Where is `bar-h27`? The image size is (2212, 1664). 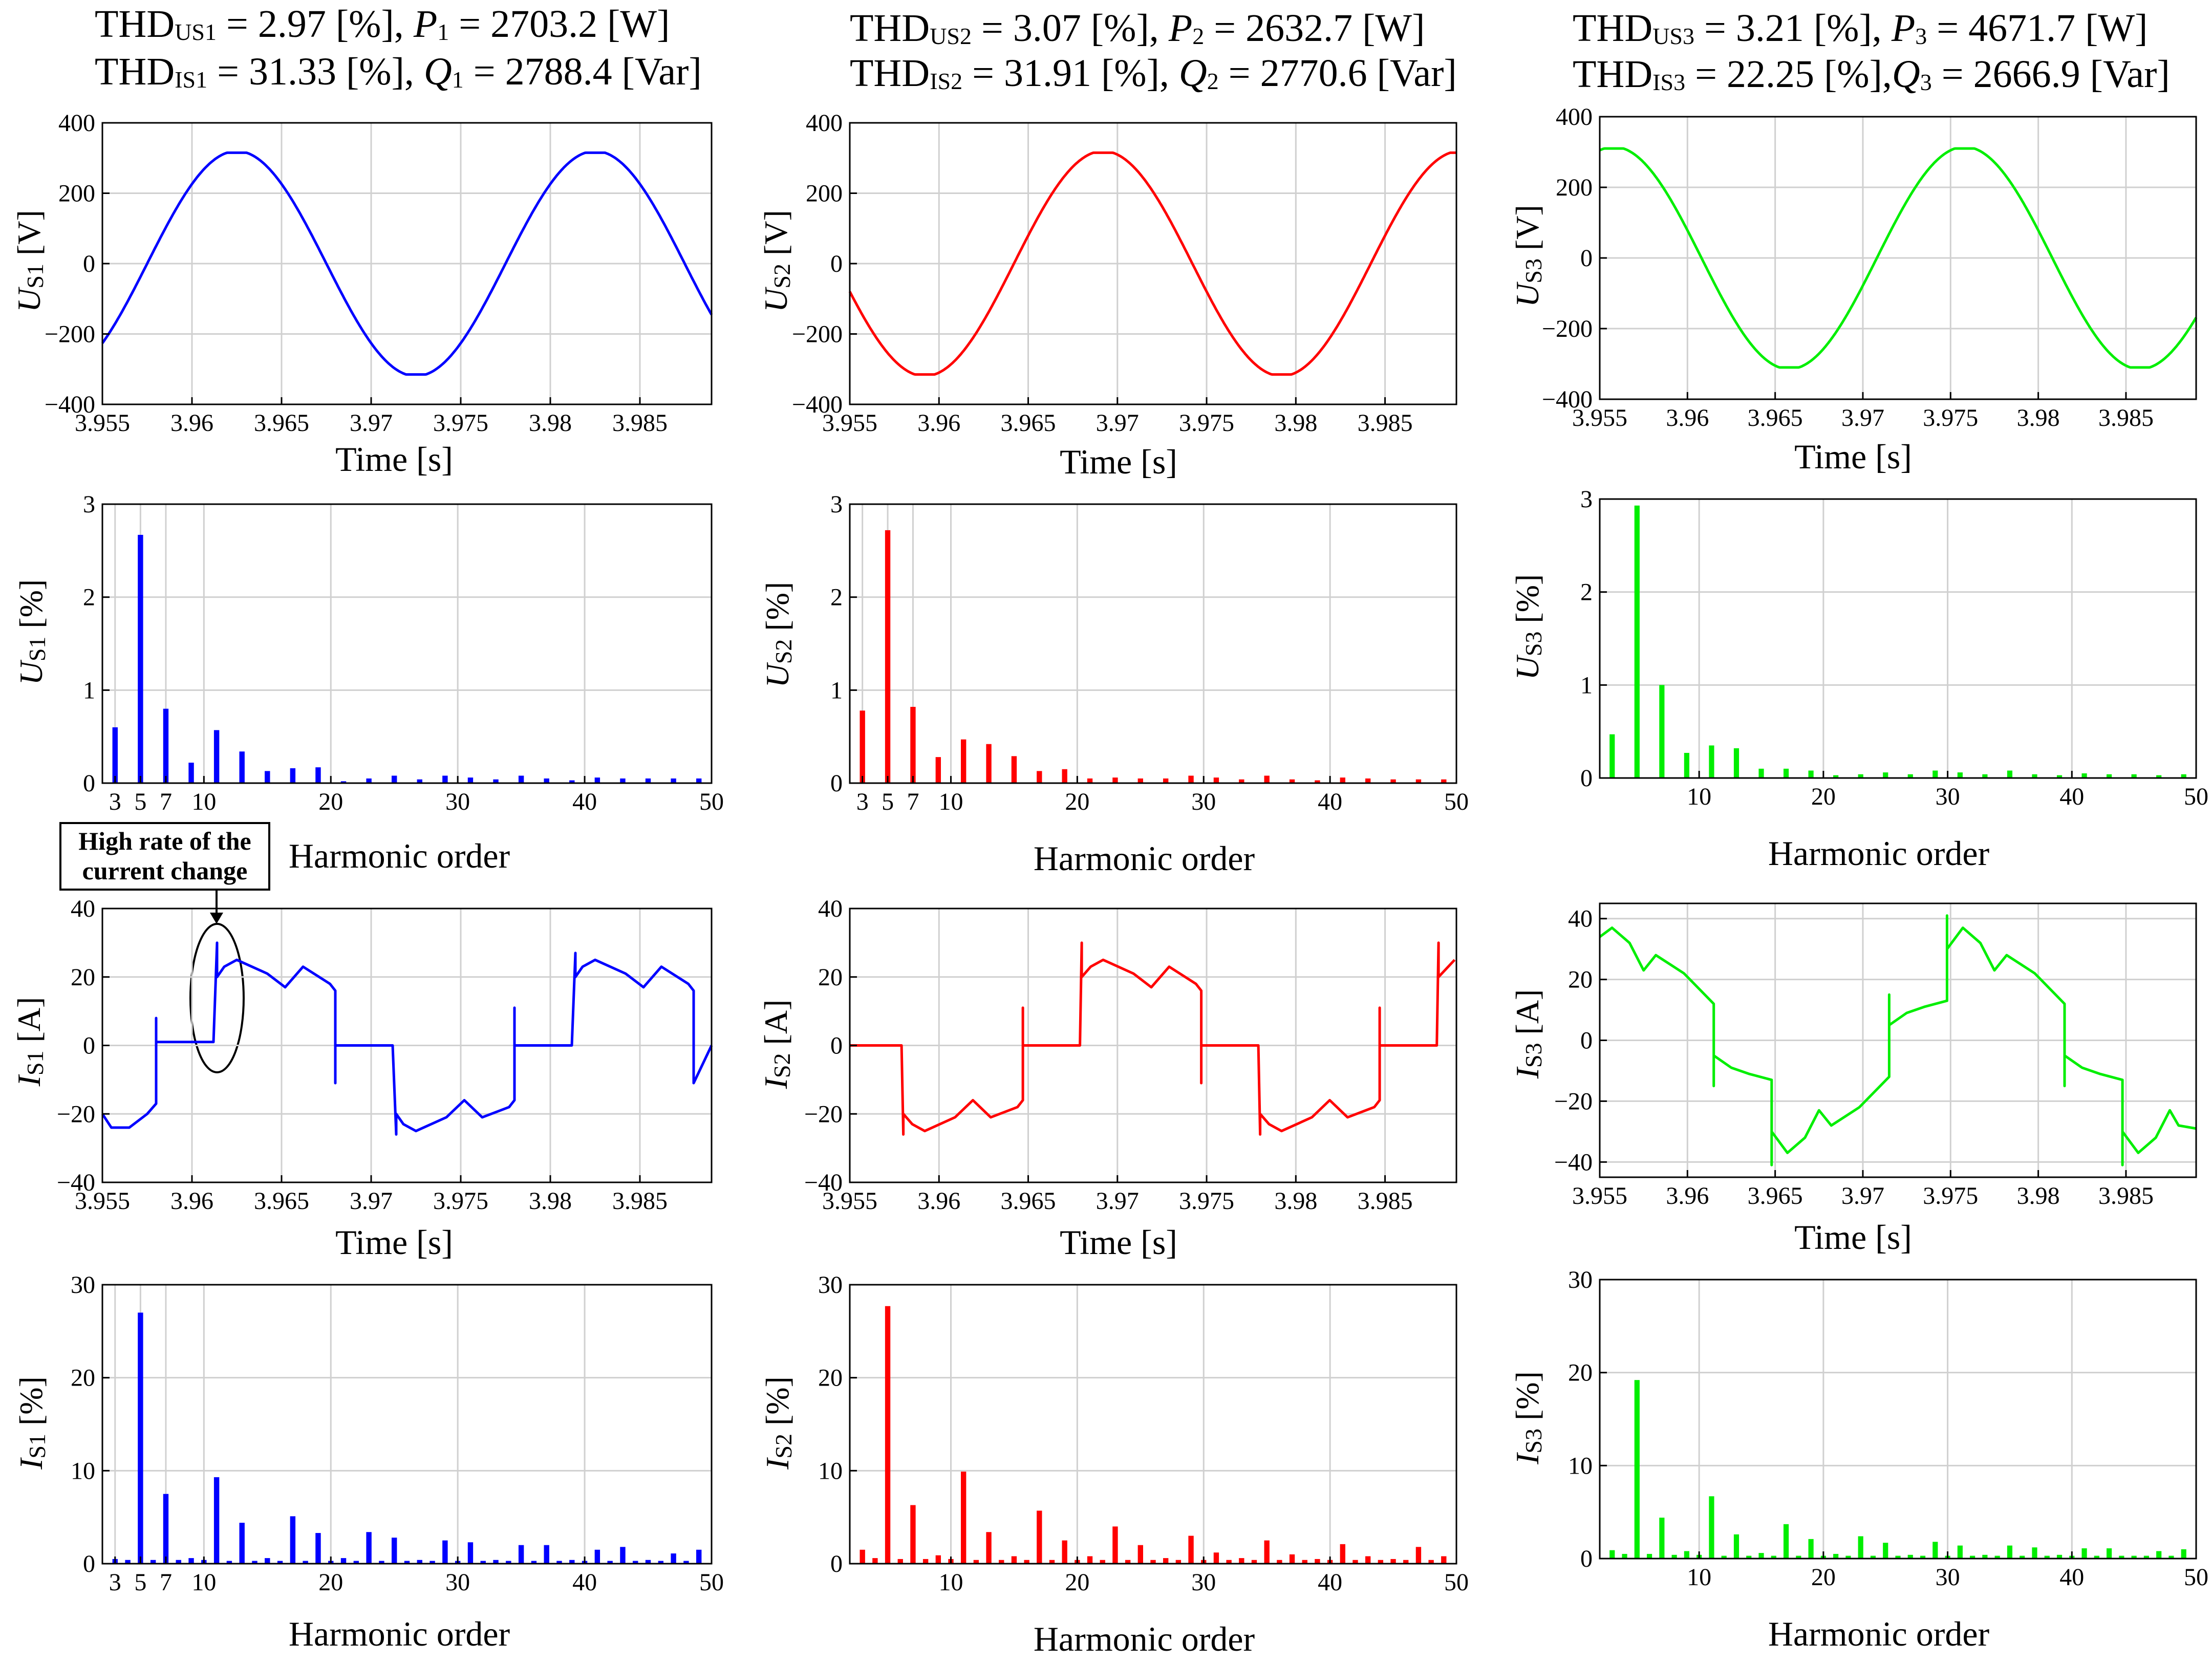
bar-h27 is located at coordinates (1166, 780).